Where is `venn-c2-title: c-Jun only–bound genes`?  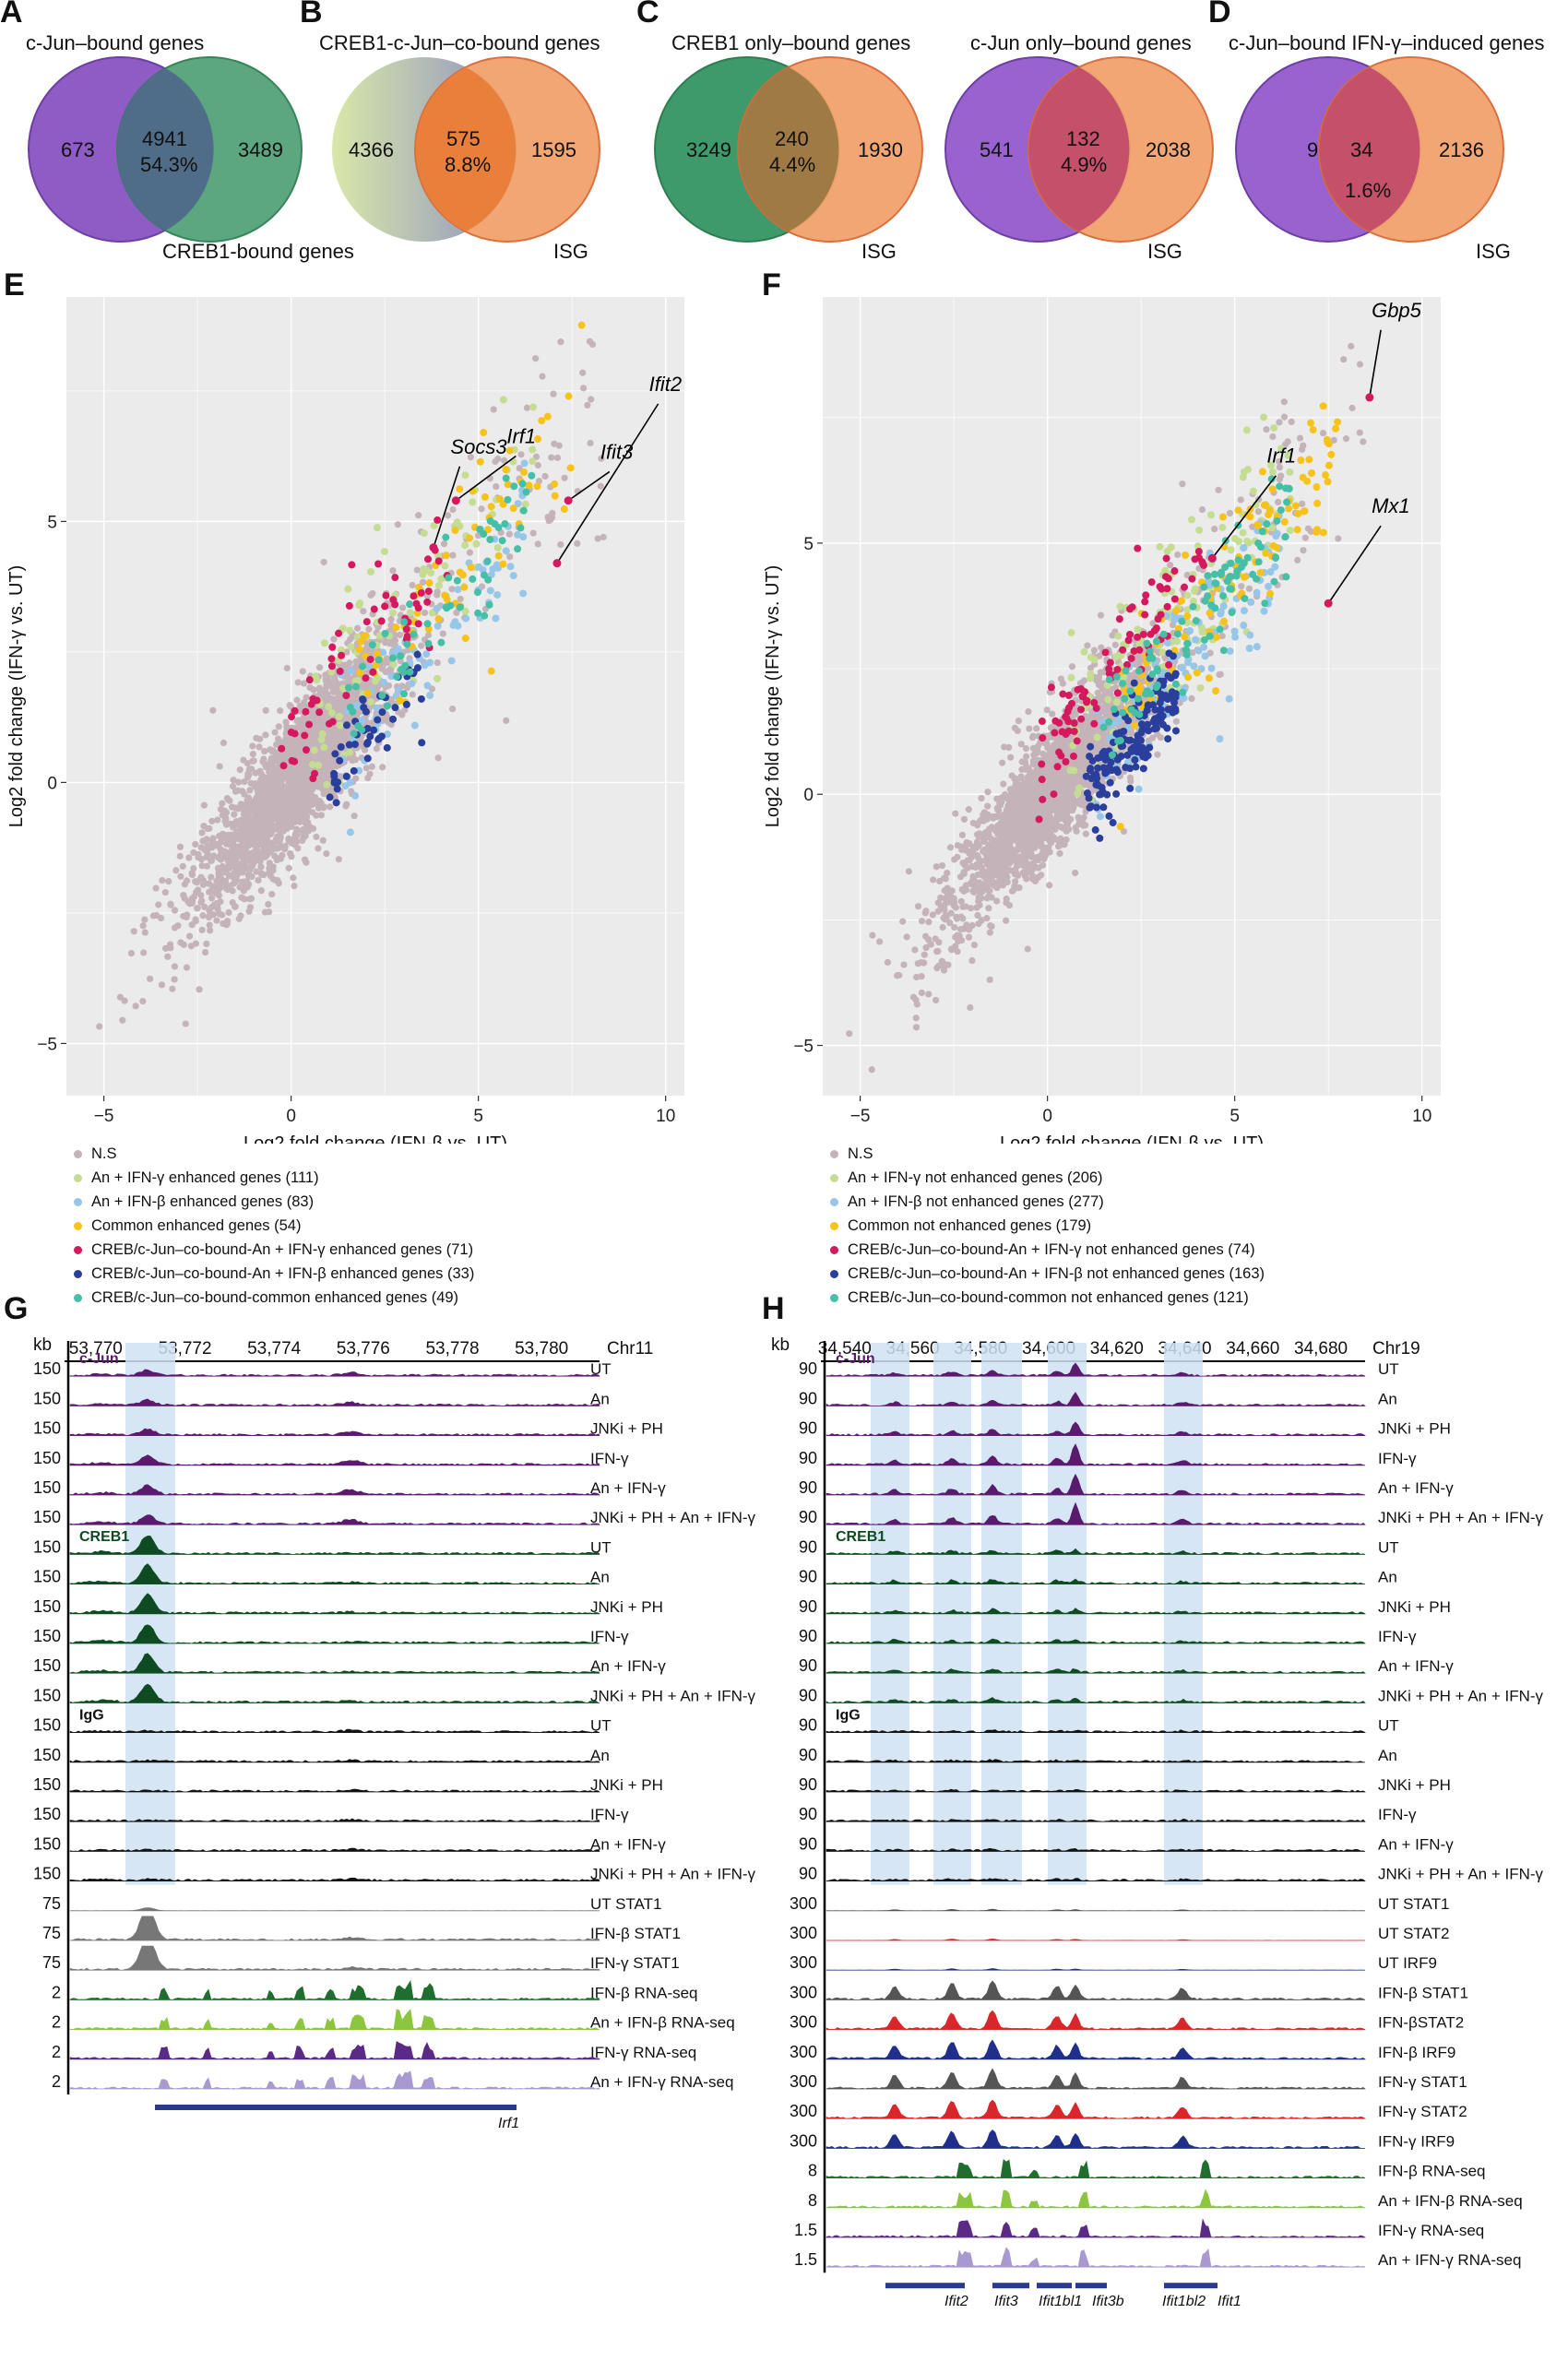
venn-c2-title: c-Jun only–bound genes is located at coordinates (1081, 42).